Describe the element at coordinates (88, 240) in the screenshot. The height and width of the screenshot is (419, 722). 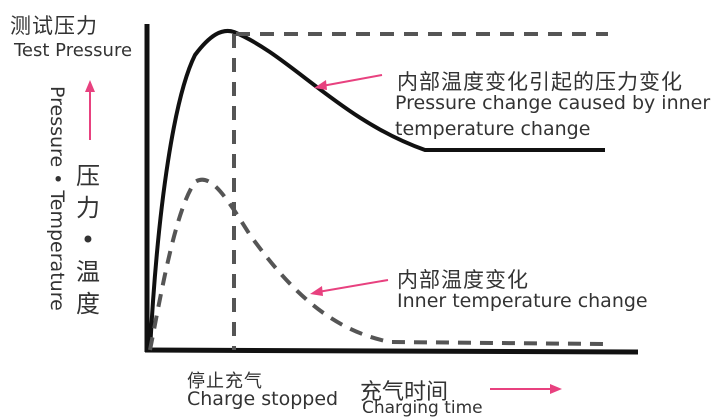
I see `y-axis-label-zh: 压力 • 温度` at that location.